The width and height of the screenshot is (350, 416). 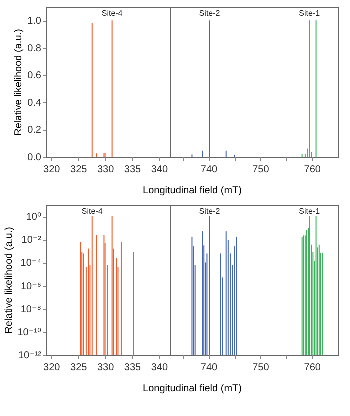 I want to click on y-tick-label: 10⁻¹⁰, so click(x=30, y=332).